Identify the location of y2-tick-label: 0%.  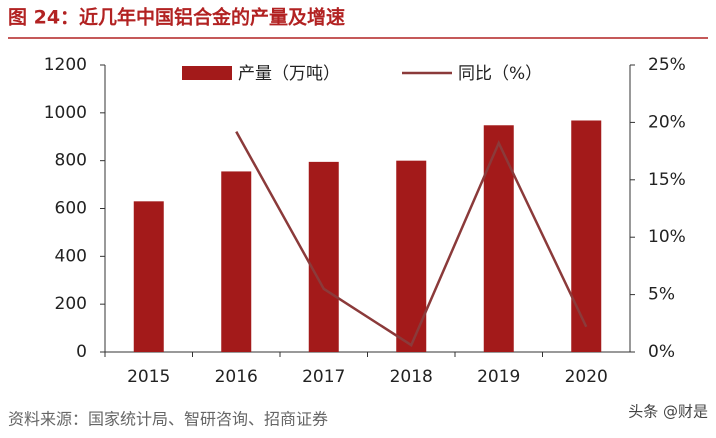
(661, 352).